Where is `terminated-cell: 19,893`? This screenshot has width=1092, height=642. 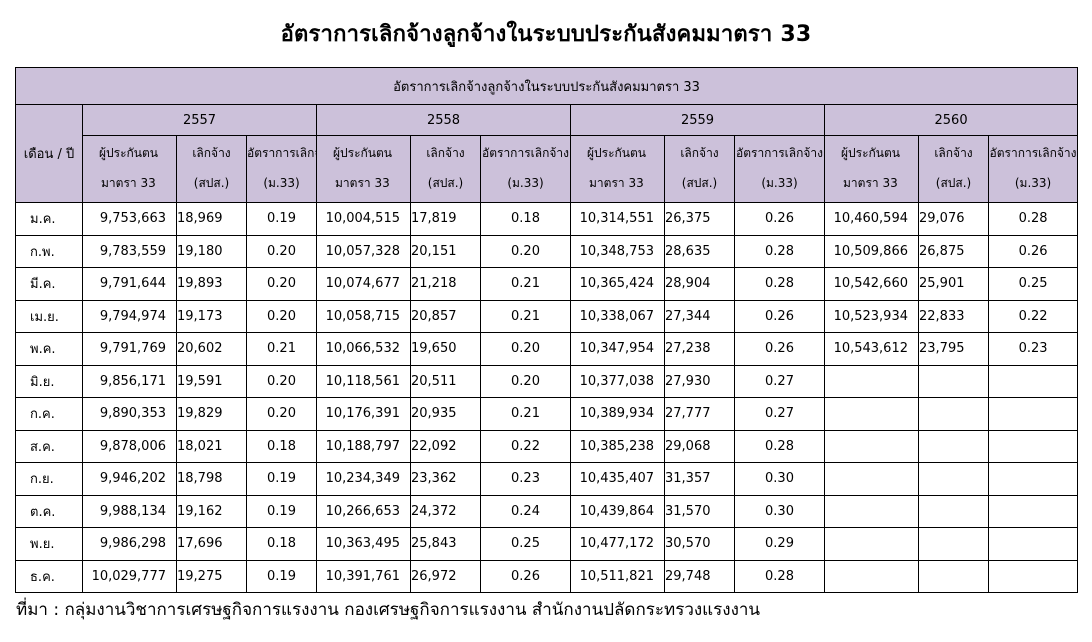
terminated-cell: 19,893 is located at coordinates (211, 284).